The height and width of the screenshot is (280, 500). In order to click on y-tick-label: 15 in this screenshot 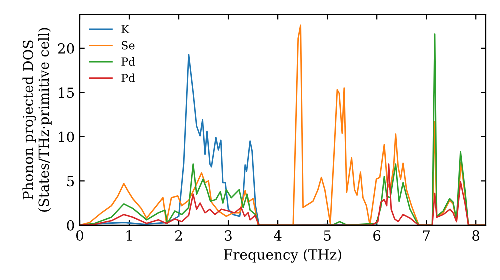, I will do `click(66, 93)`.